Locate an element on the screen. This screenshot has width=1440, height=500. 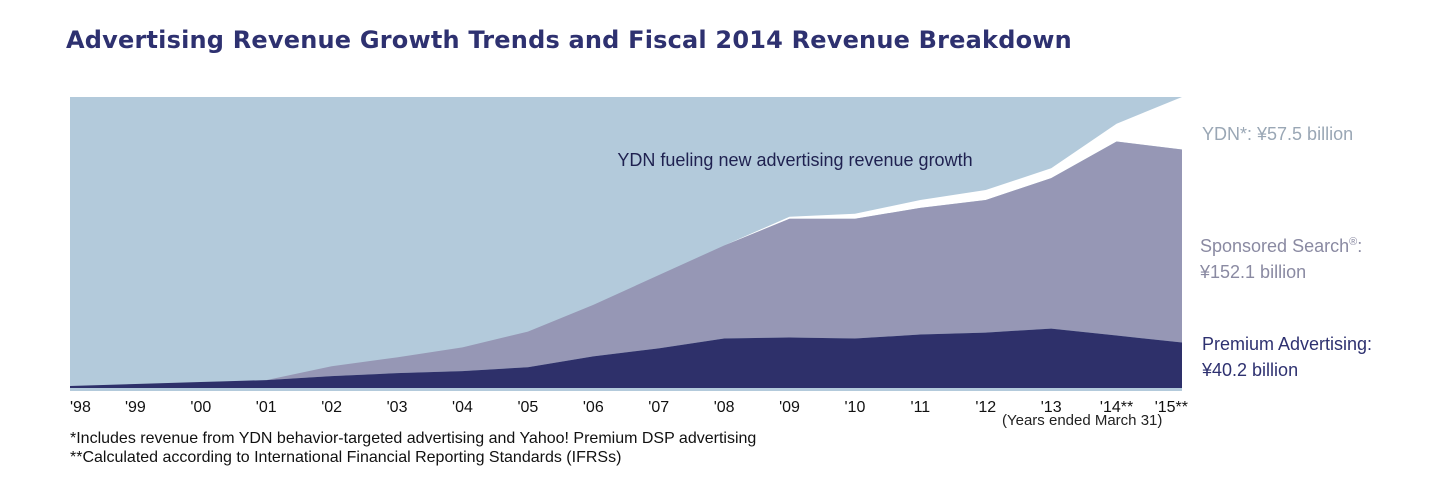
x-tick-label: '06 is located at coordinates (593, 407).